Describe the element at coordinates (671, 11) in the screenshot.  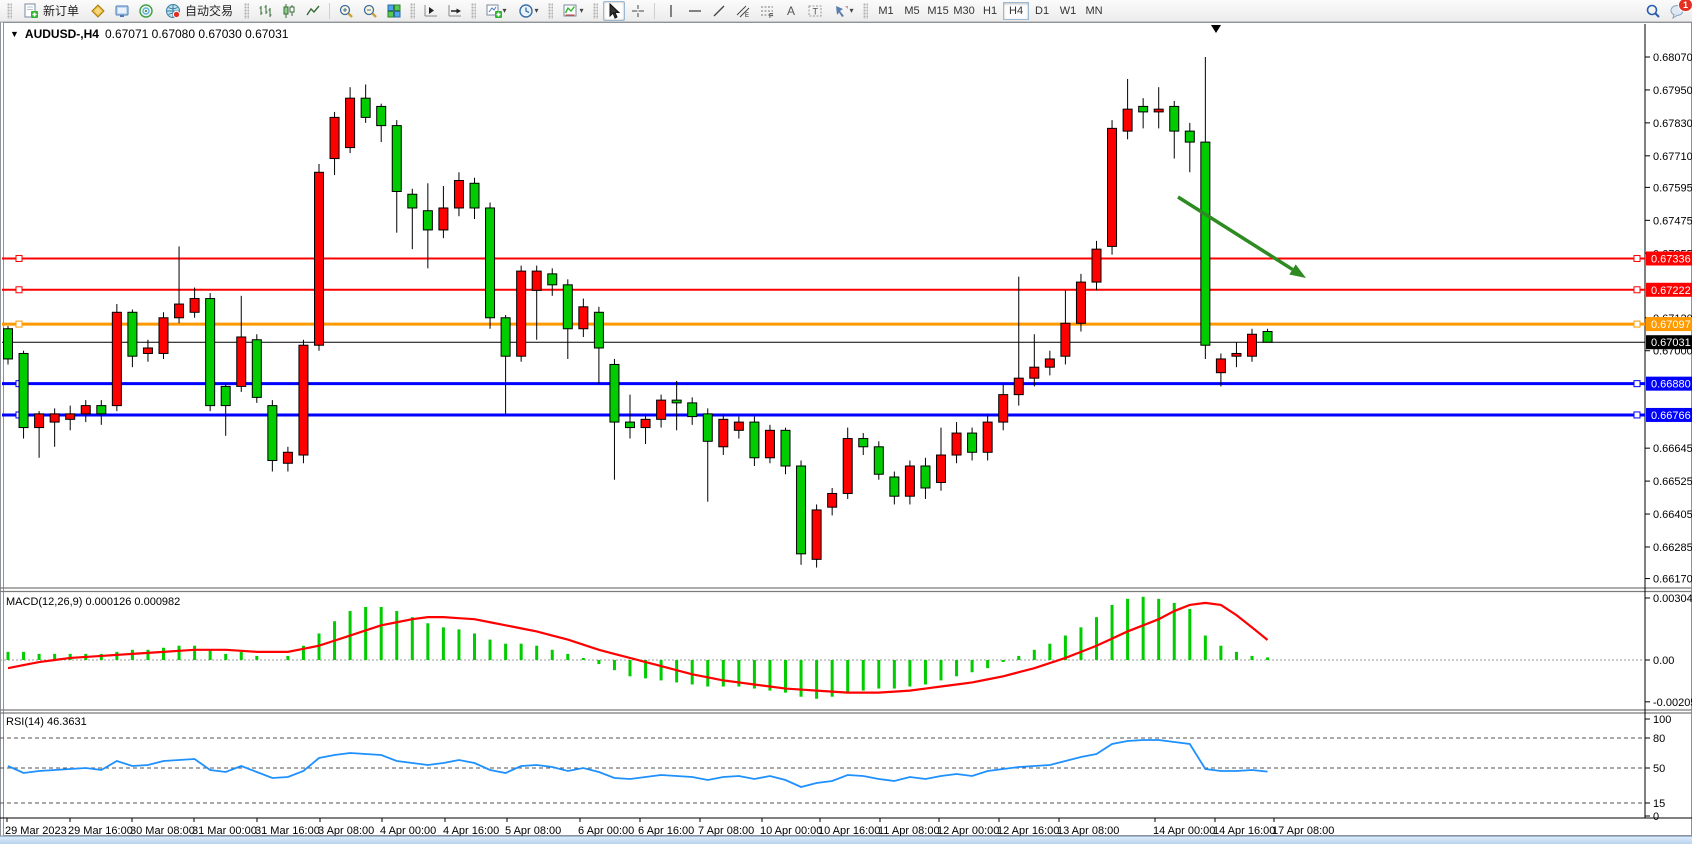
I see `vertical-line-tool-button` at that location.